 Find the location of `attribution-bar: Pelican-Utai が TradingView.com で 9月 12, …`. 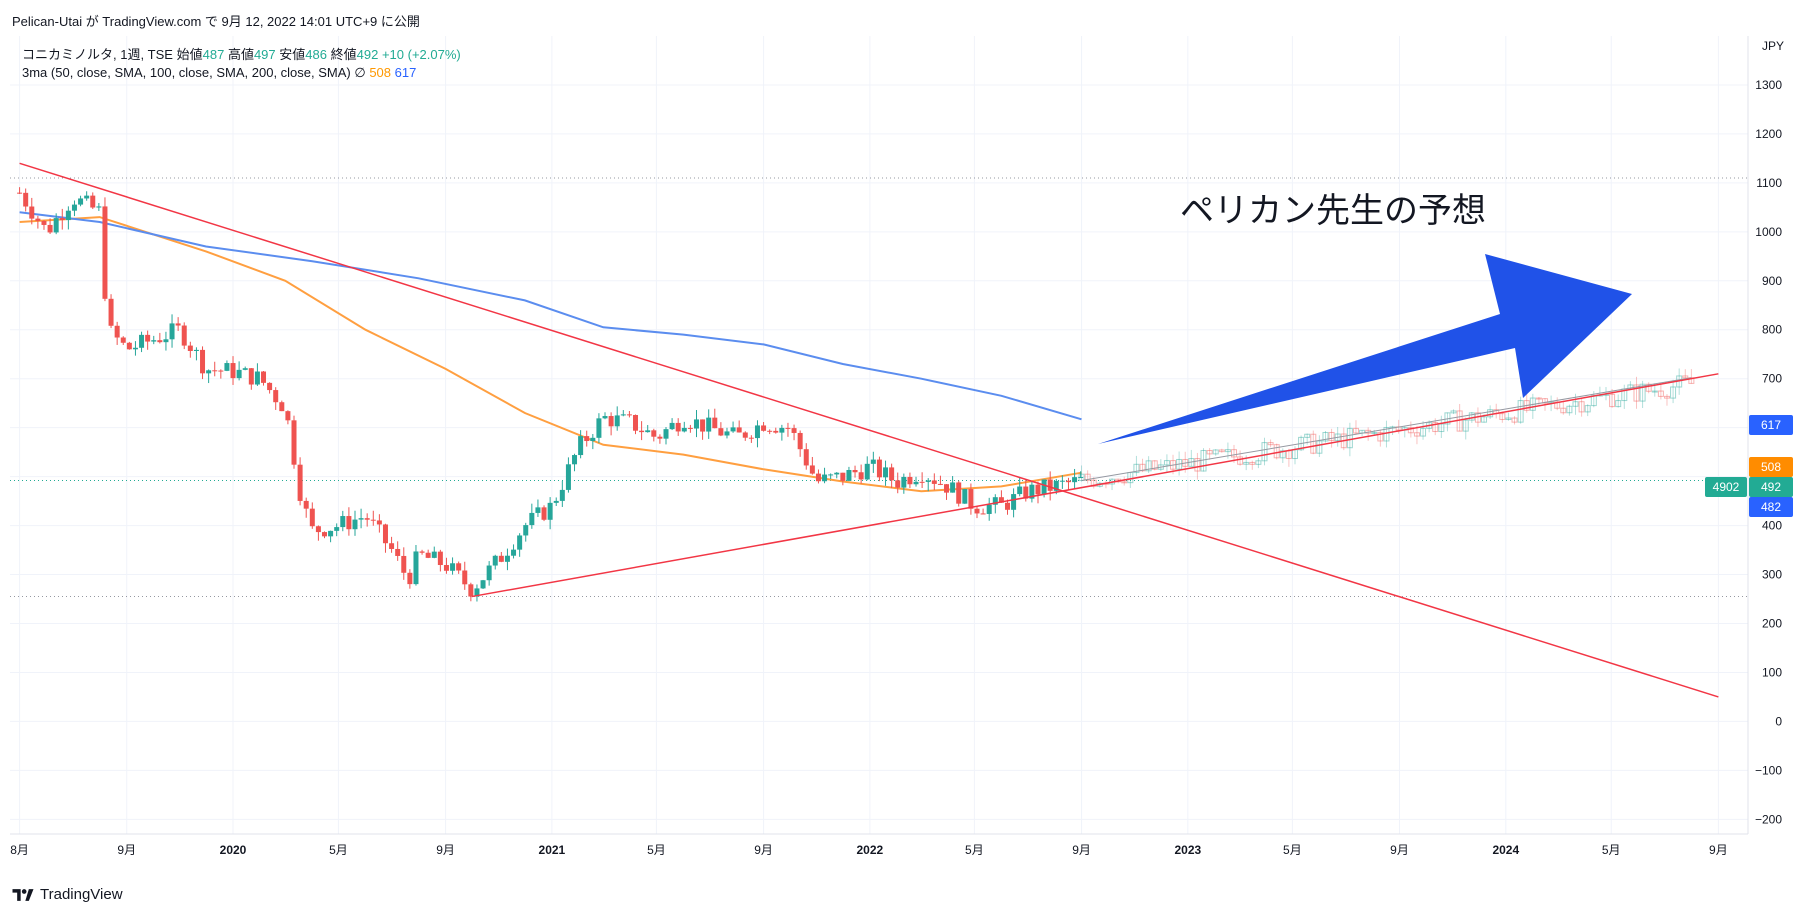

attribution-bar: Pelican-Utai が TradingView.com で 9月 12, … is located at coordinates (908, 18).